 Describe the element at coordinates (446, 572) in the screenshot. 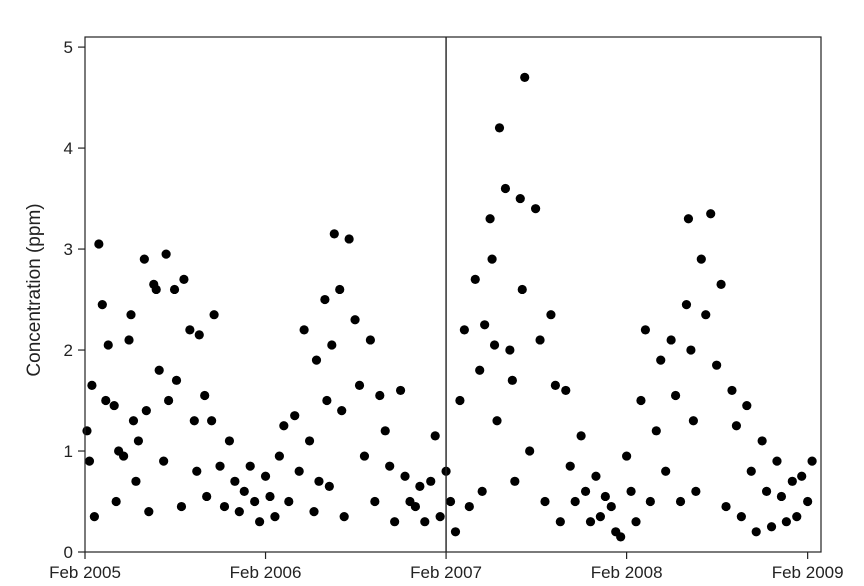

I see `x-tick-label: Feb 2007` at that location.